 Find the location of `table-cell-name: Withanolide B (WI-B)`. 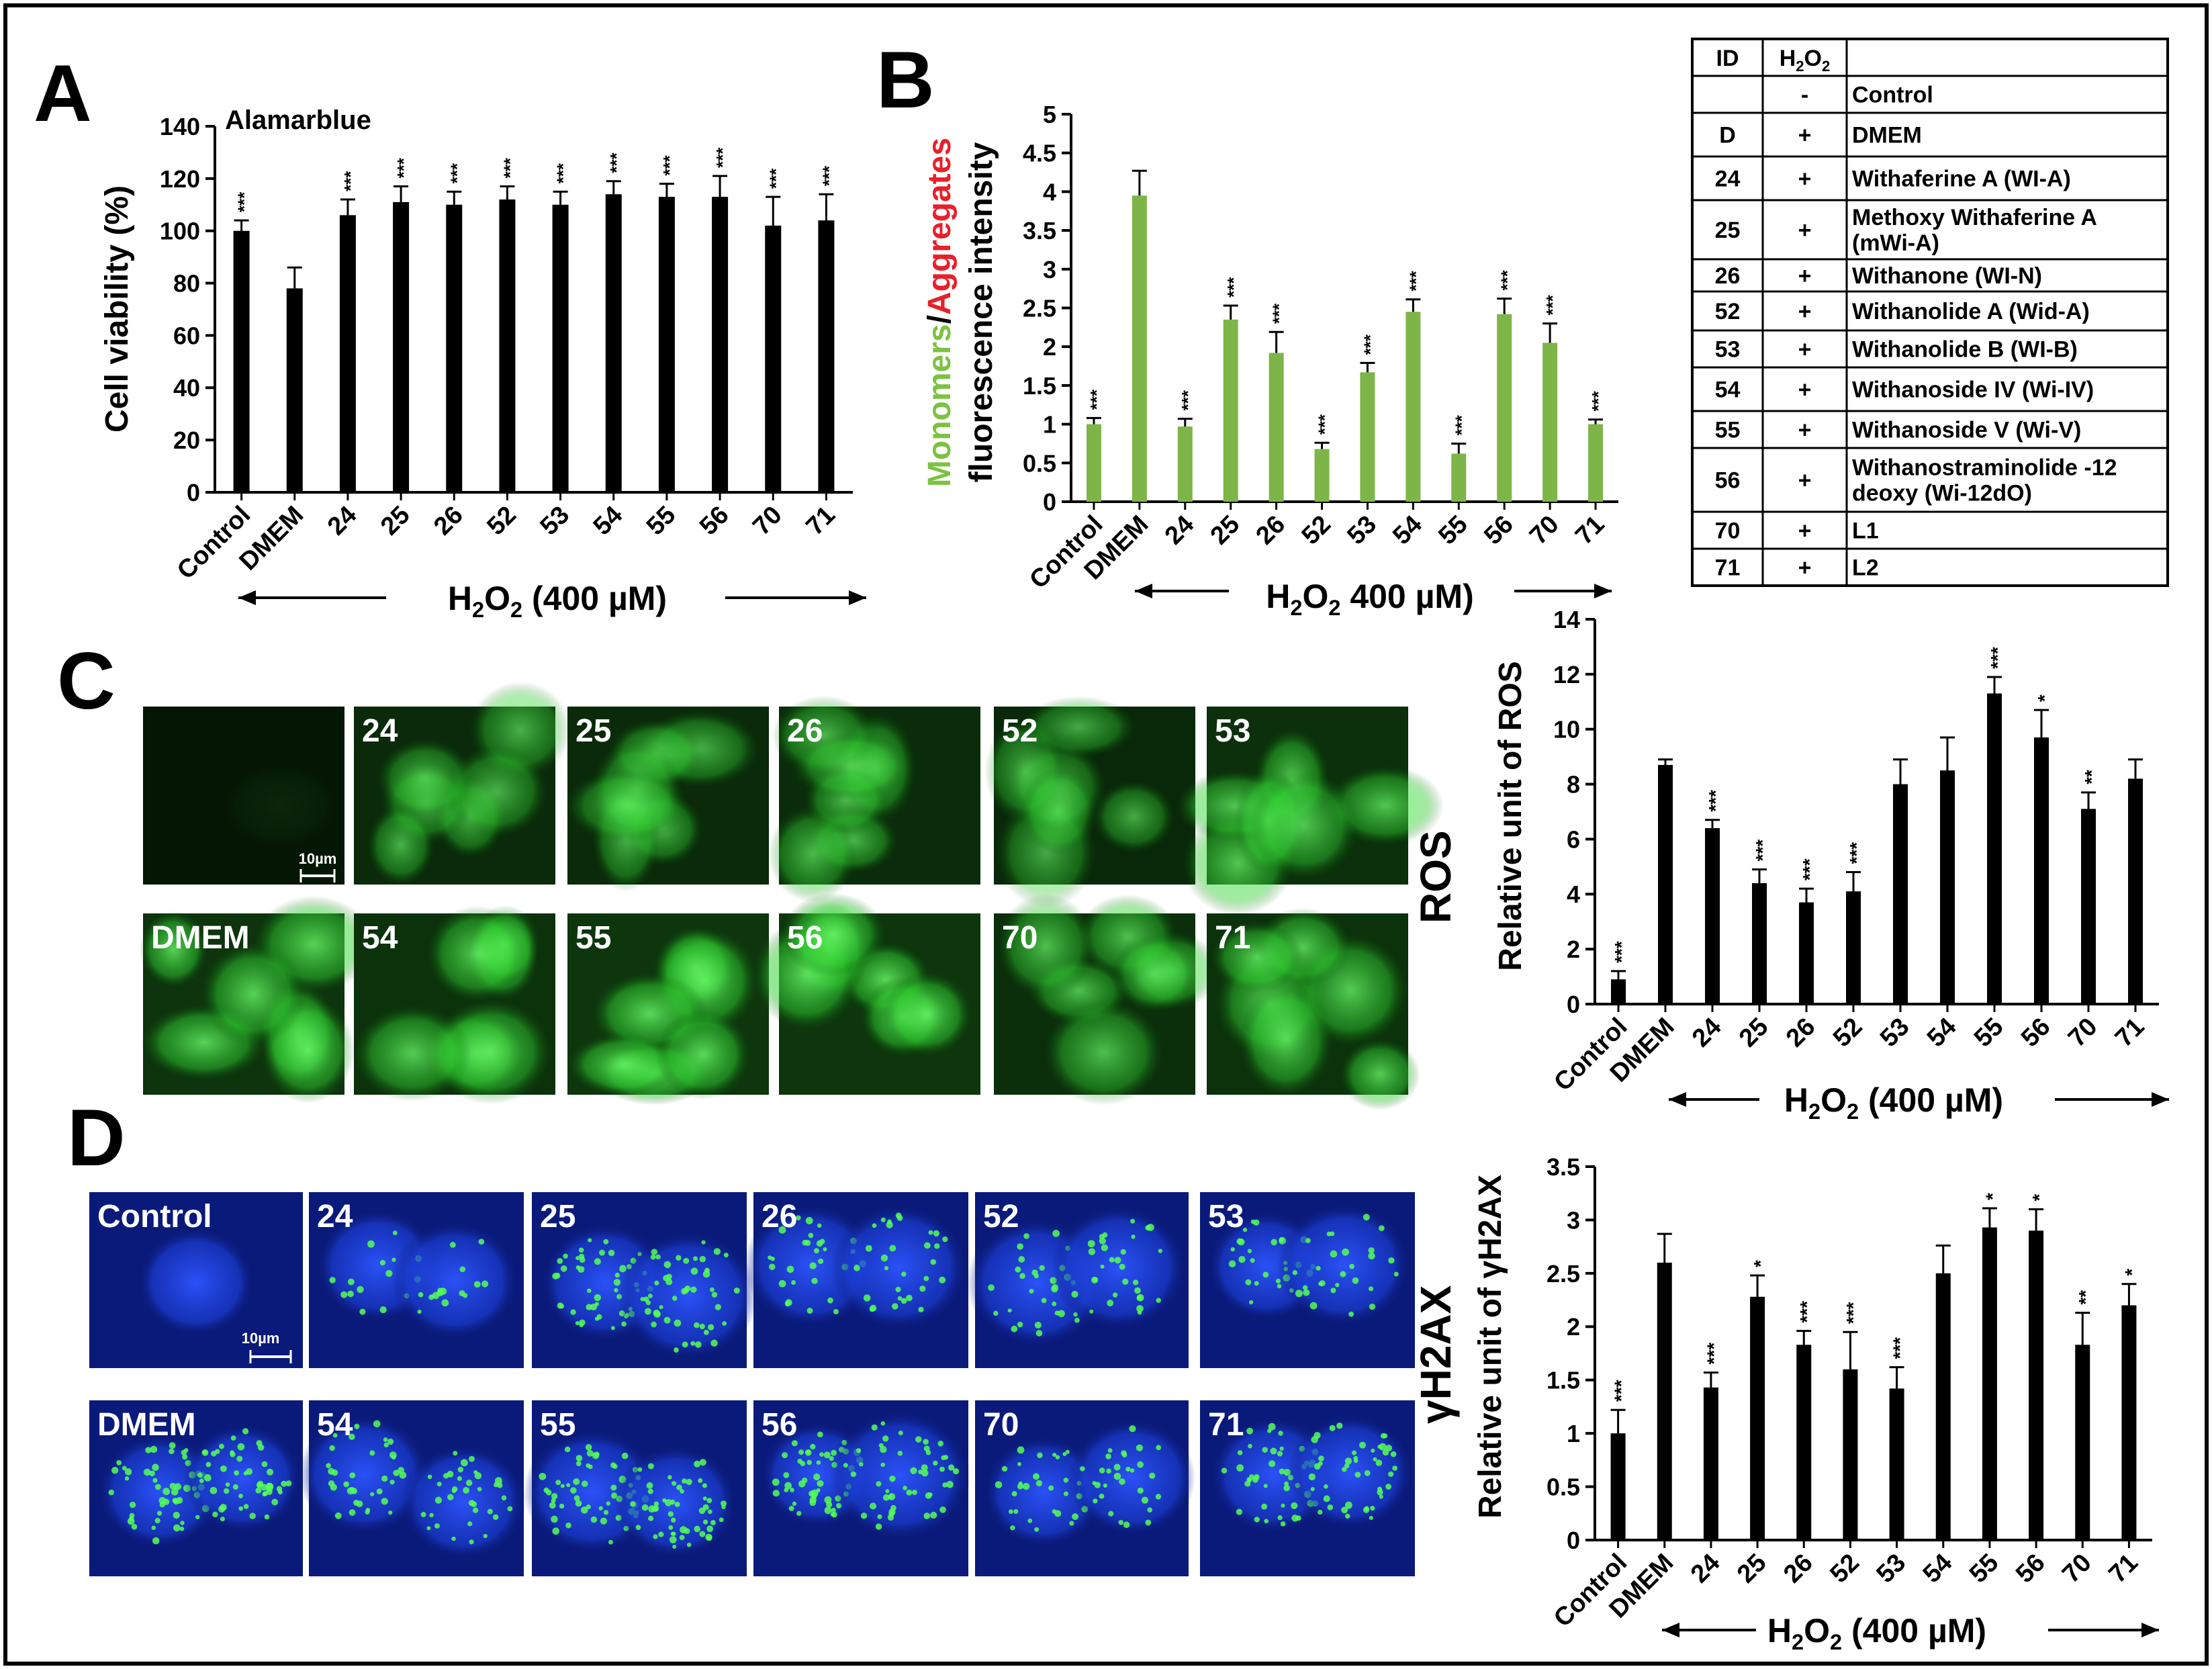

table-cell-name: Withanolide B (WI-B) is located at coordinates (1965, 350).